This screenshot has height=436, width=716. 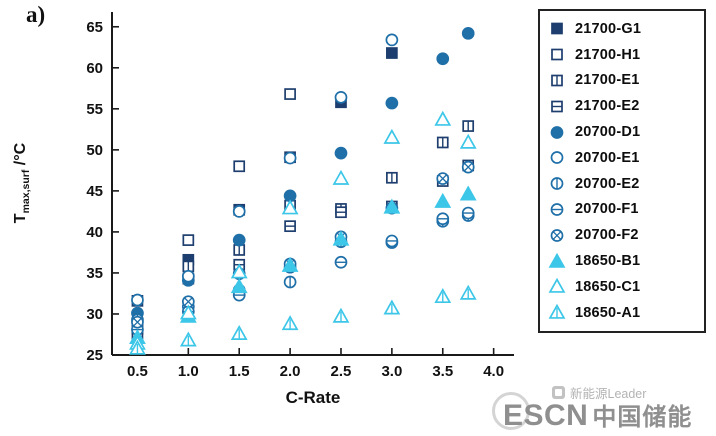 I want to click on legend-item-label: 20700-D1, so click(x=608, y=132).